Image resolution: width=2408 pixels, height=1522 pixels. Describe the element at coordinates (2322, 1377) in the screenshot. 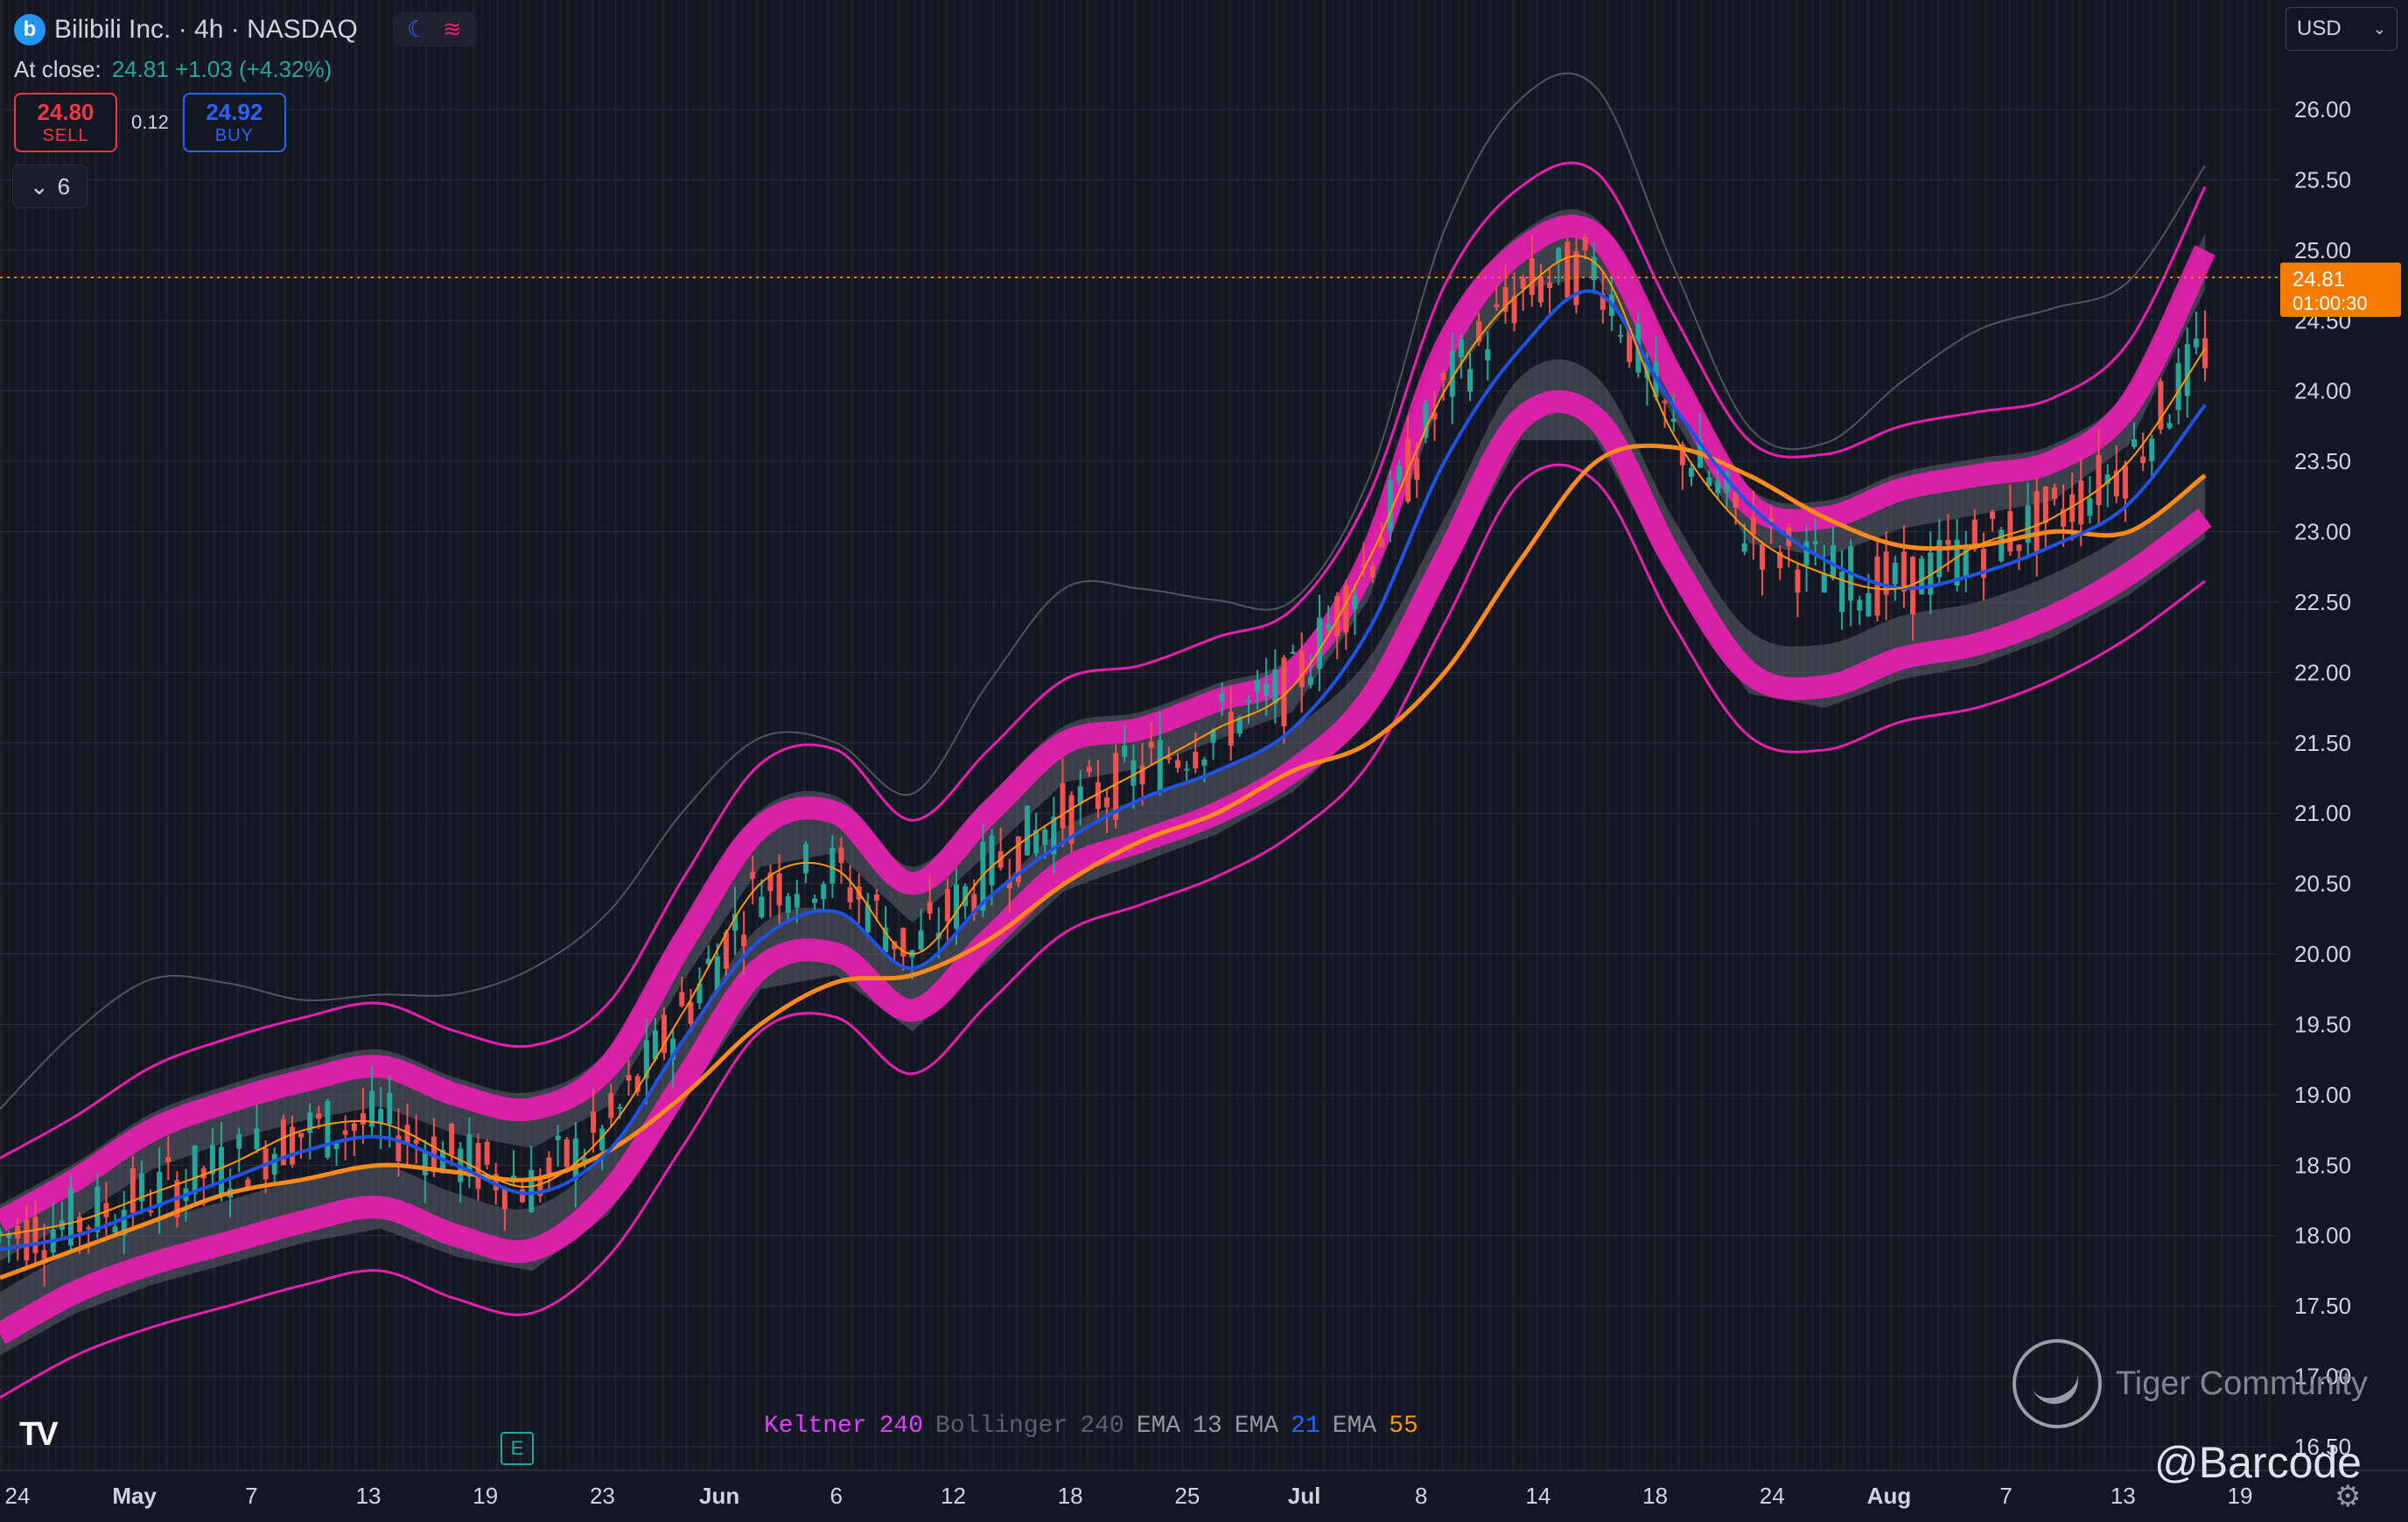

I see `price-tick-label: 17.00` at that location.